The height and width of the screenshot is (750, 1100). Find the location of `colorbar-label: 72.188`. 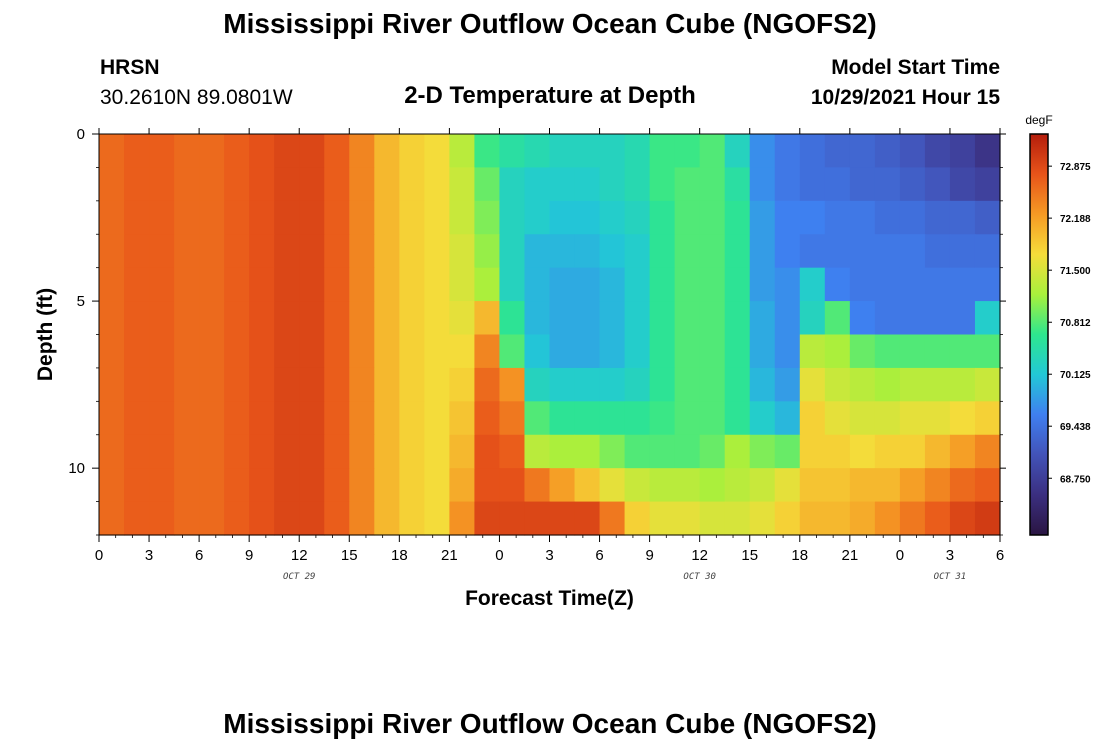

colorbar-label: 72.188 is located at coordinates (1075, 219).